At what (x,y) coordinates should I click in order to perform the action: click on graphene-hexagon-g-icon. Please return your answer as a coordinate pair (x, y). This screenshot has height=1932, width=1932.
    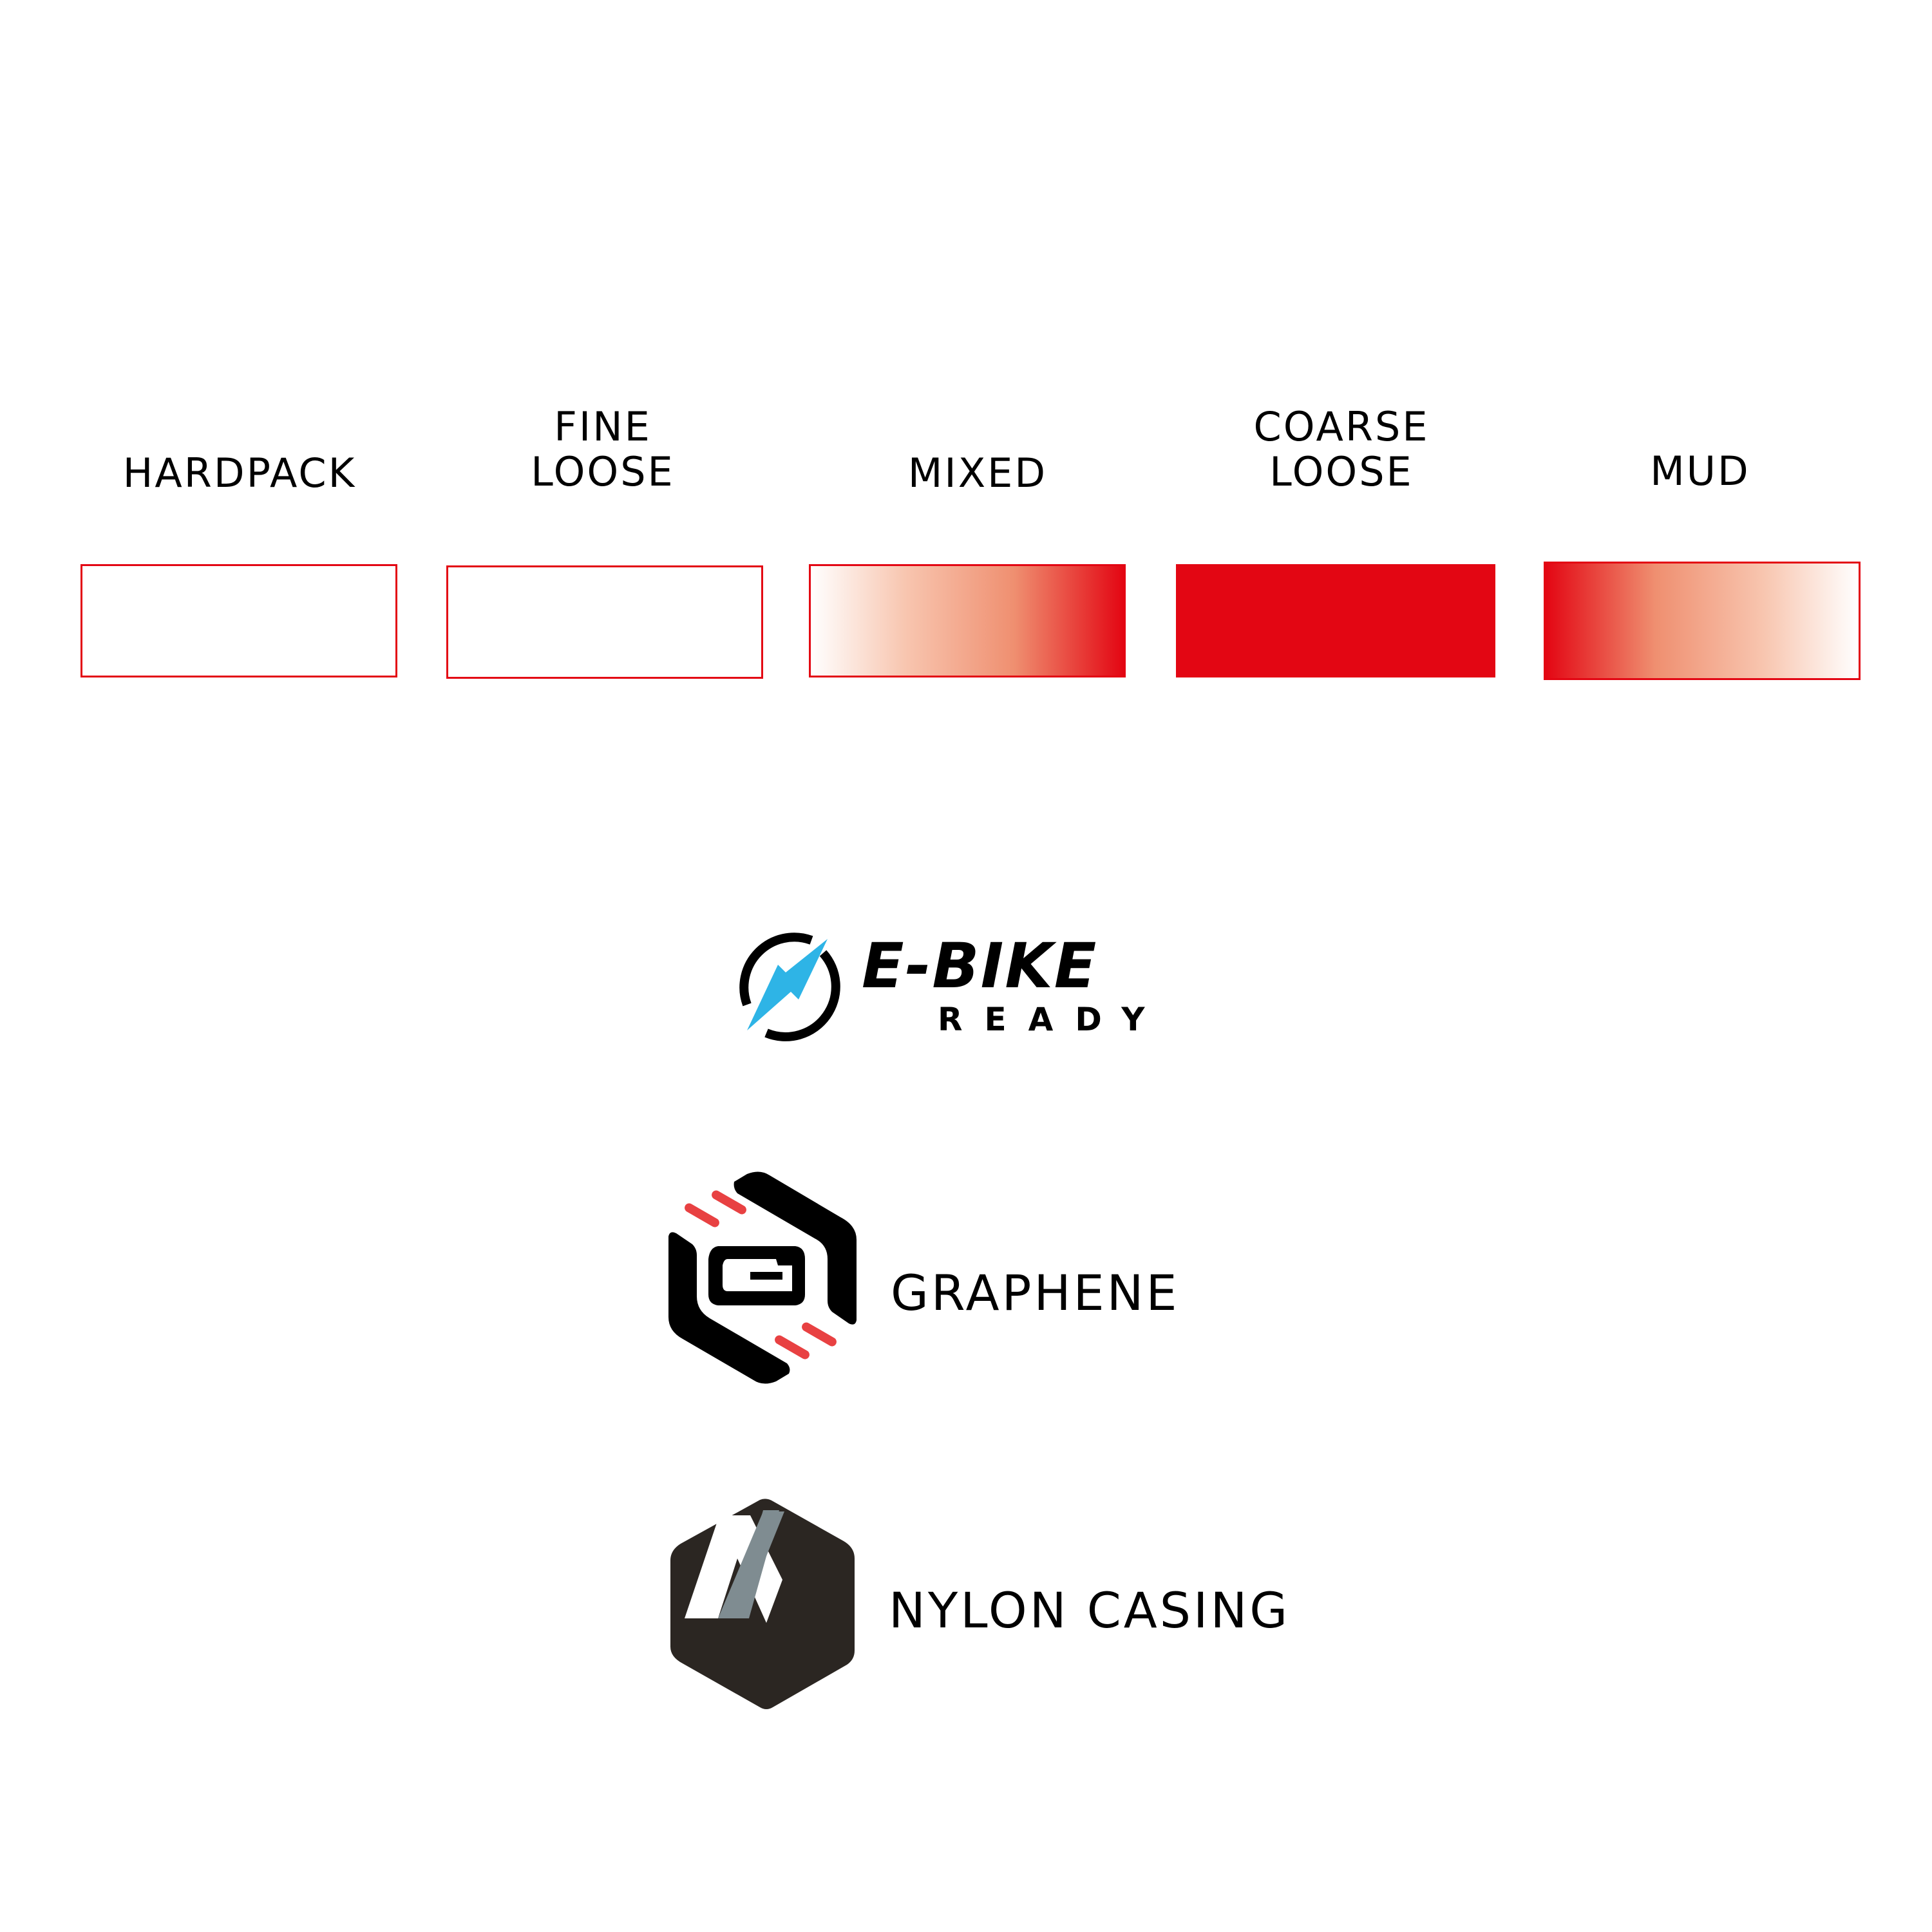
    Looking at the image, I should click on (762, 1277).